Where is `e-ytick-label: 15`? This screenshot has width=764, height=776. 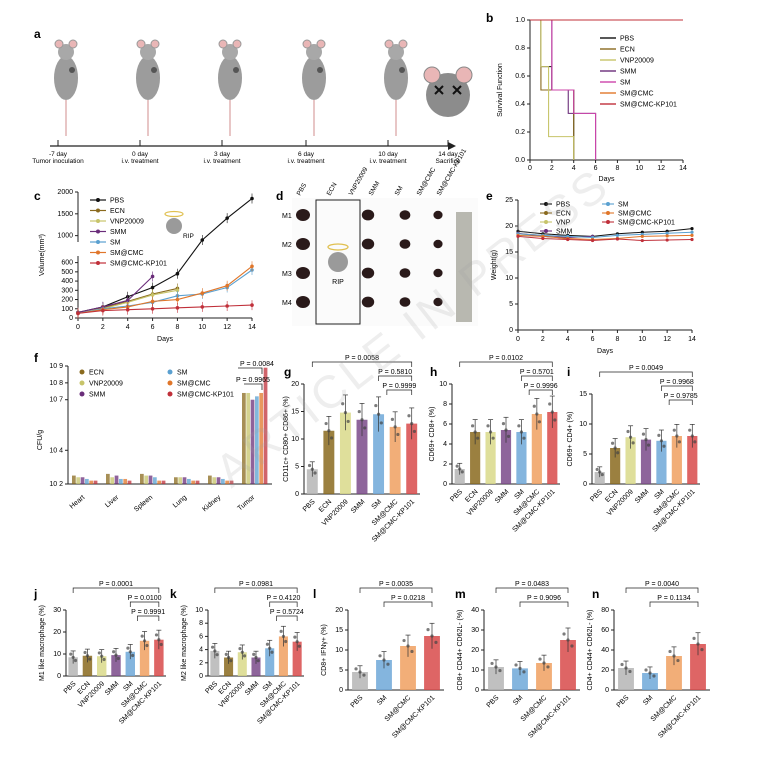 e-ytick-label: 15 is located at coordinates (509, 252).